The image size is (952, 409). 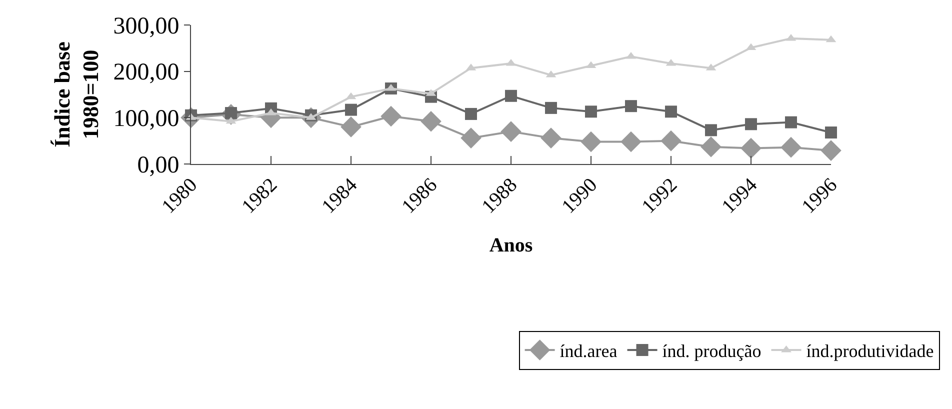 I want to click on y-axis-title: Índice base 1980=100, so click(x=76, y=94).